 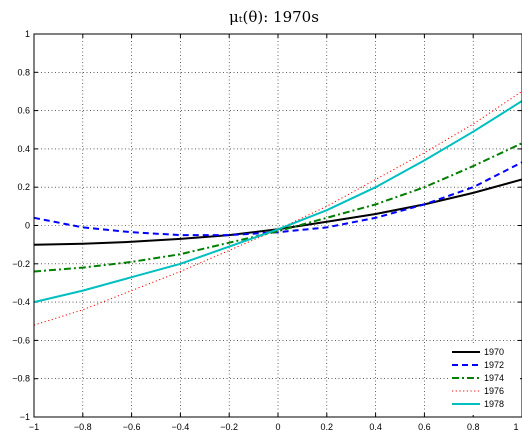 I want to click on x-tick-label: 0.4, so click(x=375, y=427).